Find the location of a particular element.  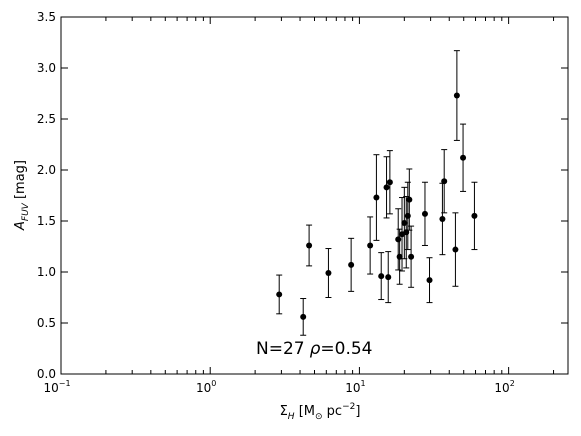

x-axis-label-symbol: Σ is located at coordinates (284, 411).